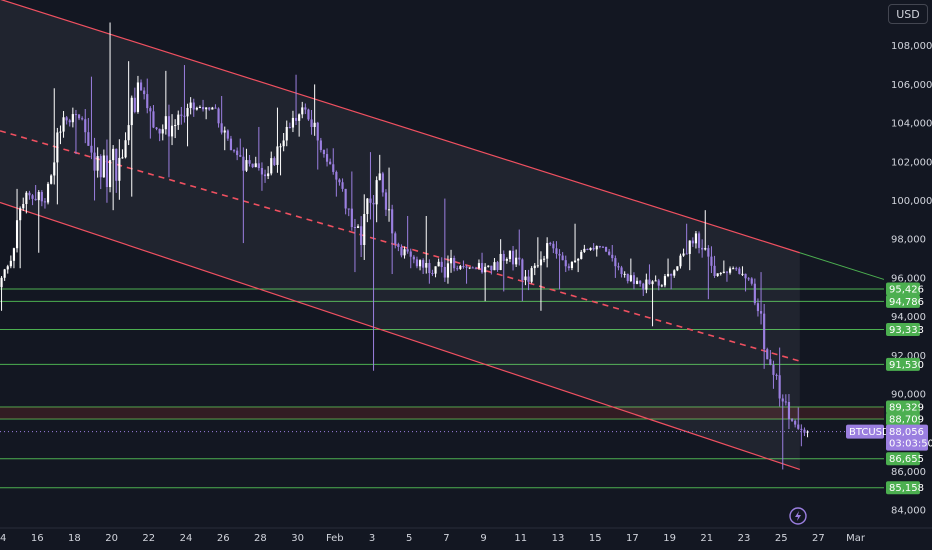  What do you see at coordinates (908, 278) in the screenshot?
I see `y-tick-label: 96,000` at bounding box center [908, 278].